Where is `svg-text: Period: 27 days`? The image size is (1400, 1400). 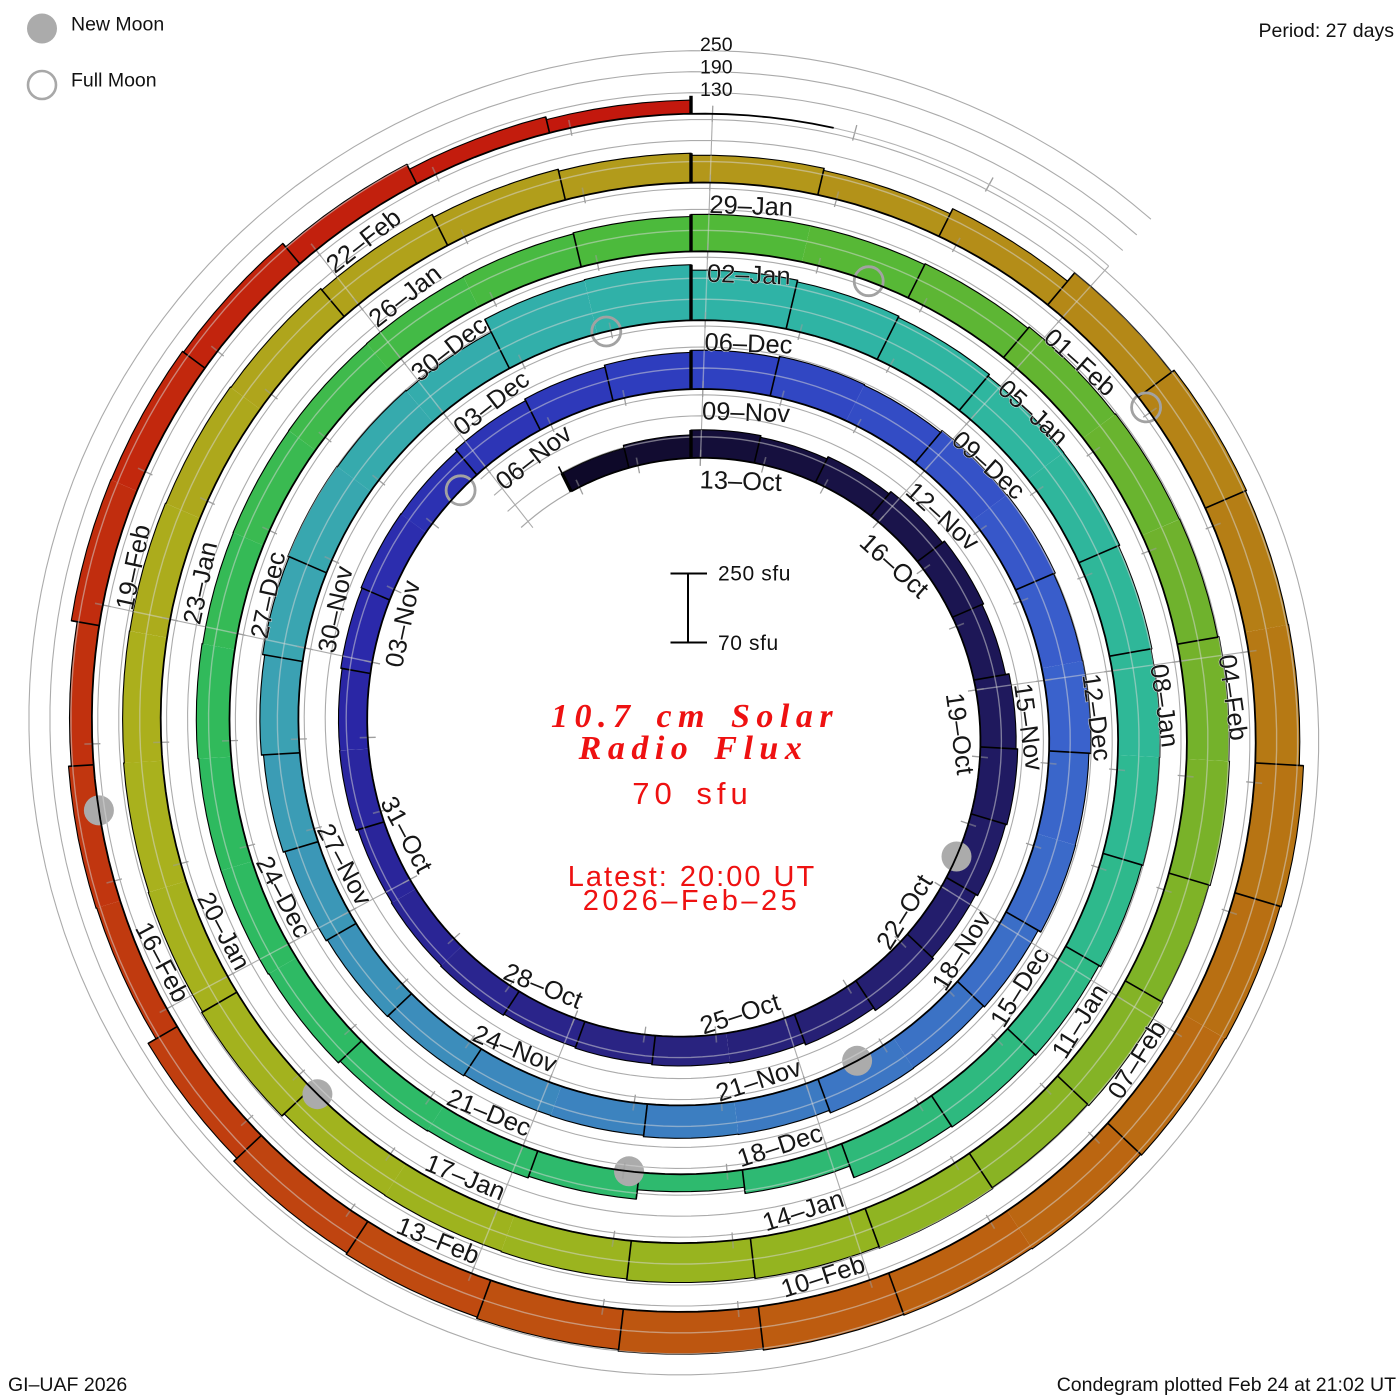
svg-text: Period: 27 days is located at coordinates (1326, 31).